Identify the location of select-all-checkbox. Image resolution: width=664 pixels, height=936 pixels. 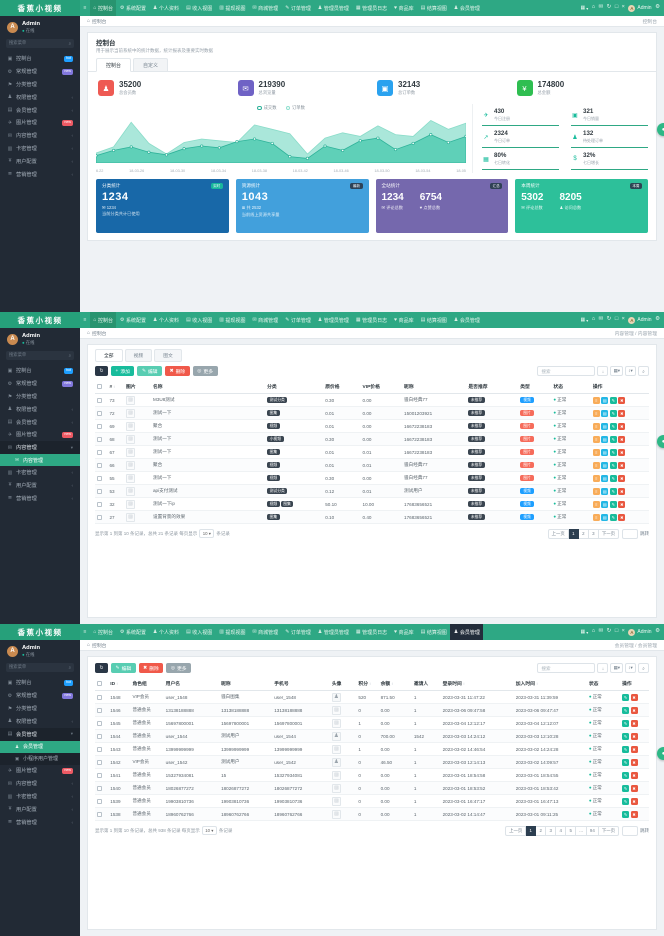
(99, 683).